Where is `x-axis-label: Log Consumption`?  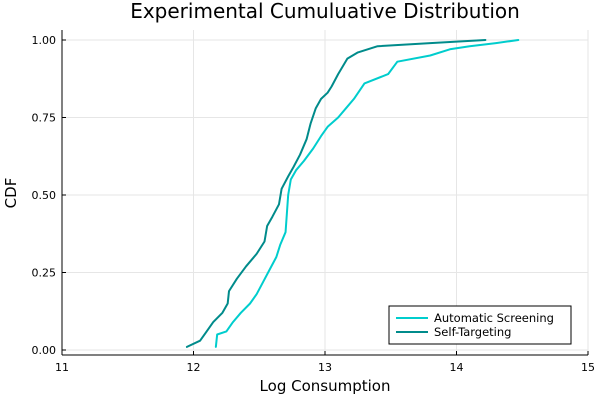
x-axis-label: Log Consumption is located at coordinates (325, 386).